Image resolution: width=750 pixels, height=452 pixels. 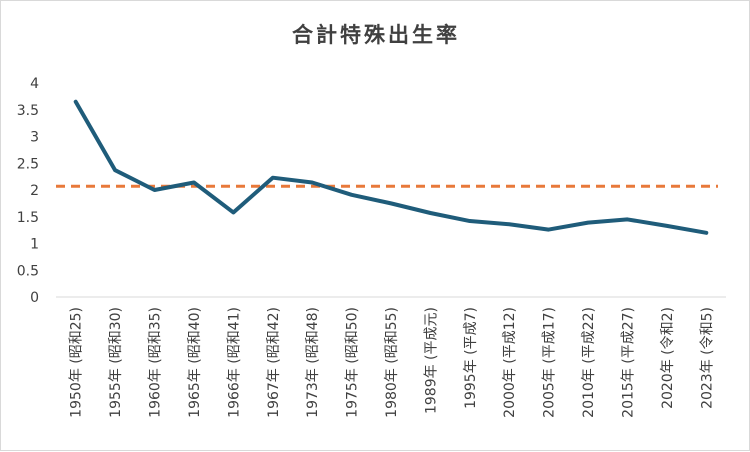 What do you see at coordinates (313, 362) in the screenshot?
I see `x-tick-label: 1973年 (昭和48)` at bounding box center [313, 362].